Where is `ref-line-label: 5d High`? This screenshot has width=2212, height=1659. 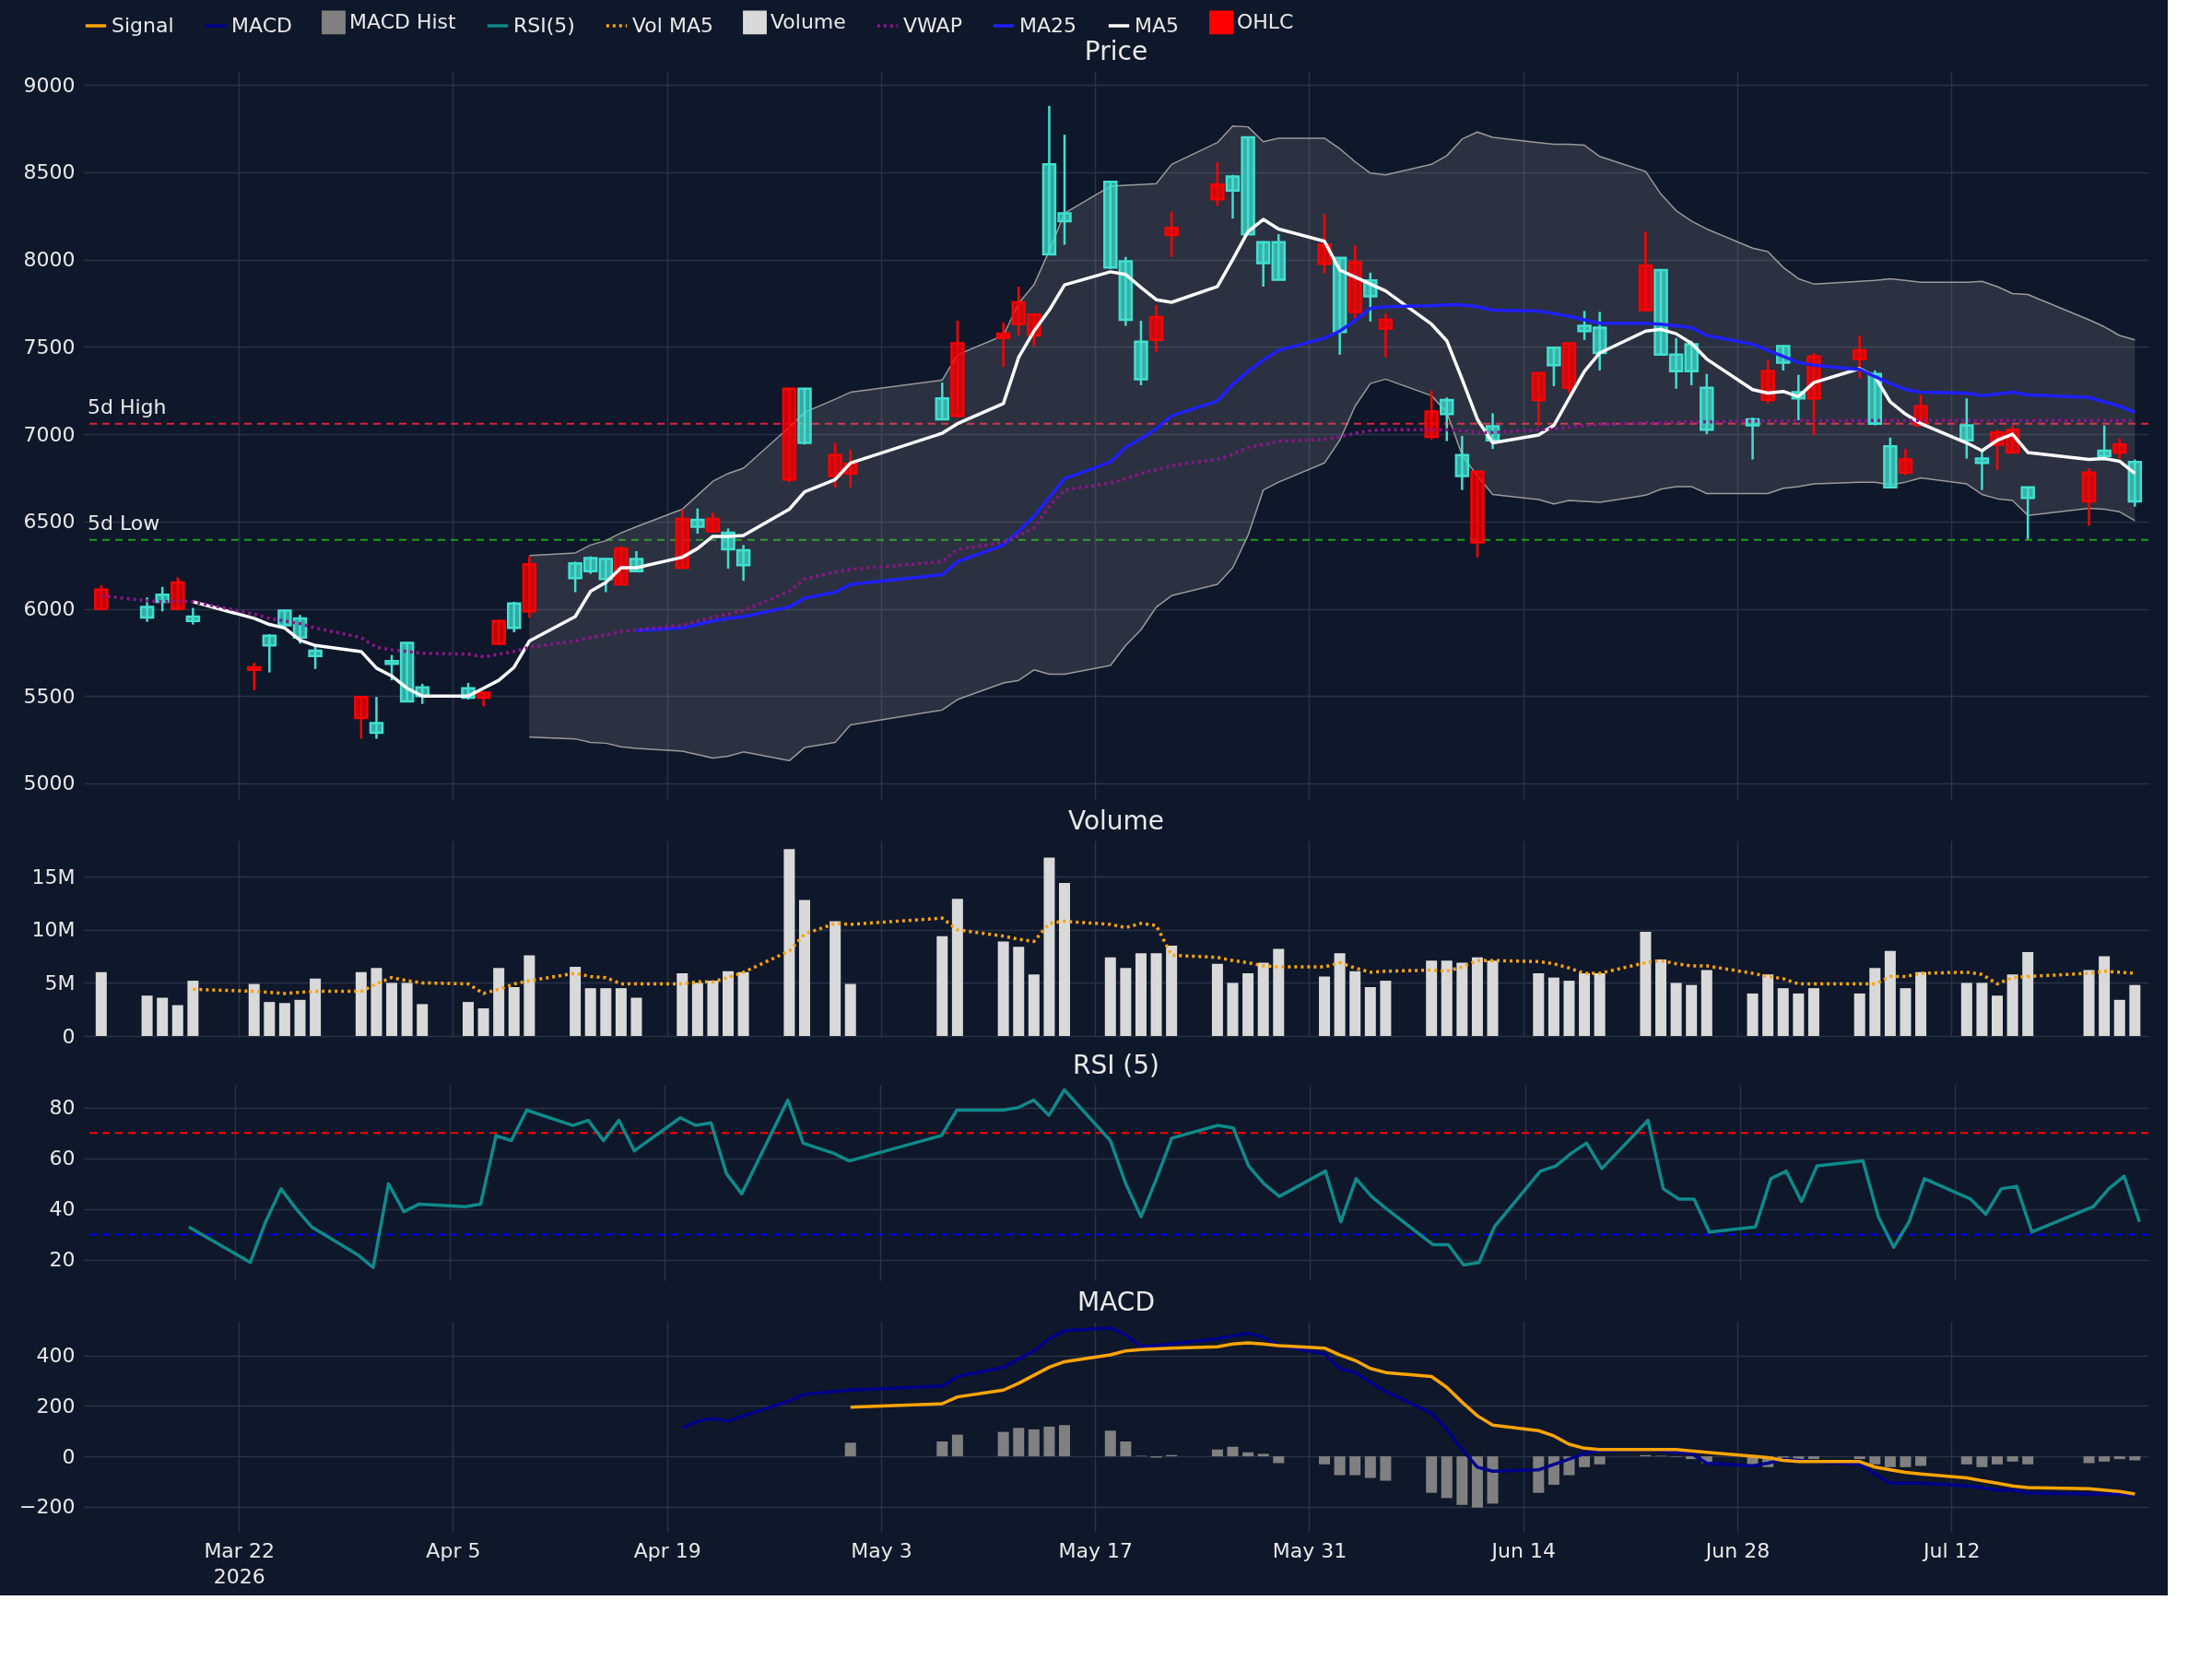
ref-line-label: 5d High is located at coordinates (127, 406).